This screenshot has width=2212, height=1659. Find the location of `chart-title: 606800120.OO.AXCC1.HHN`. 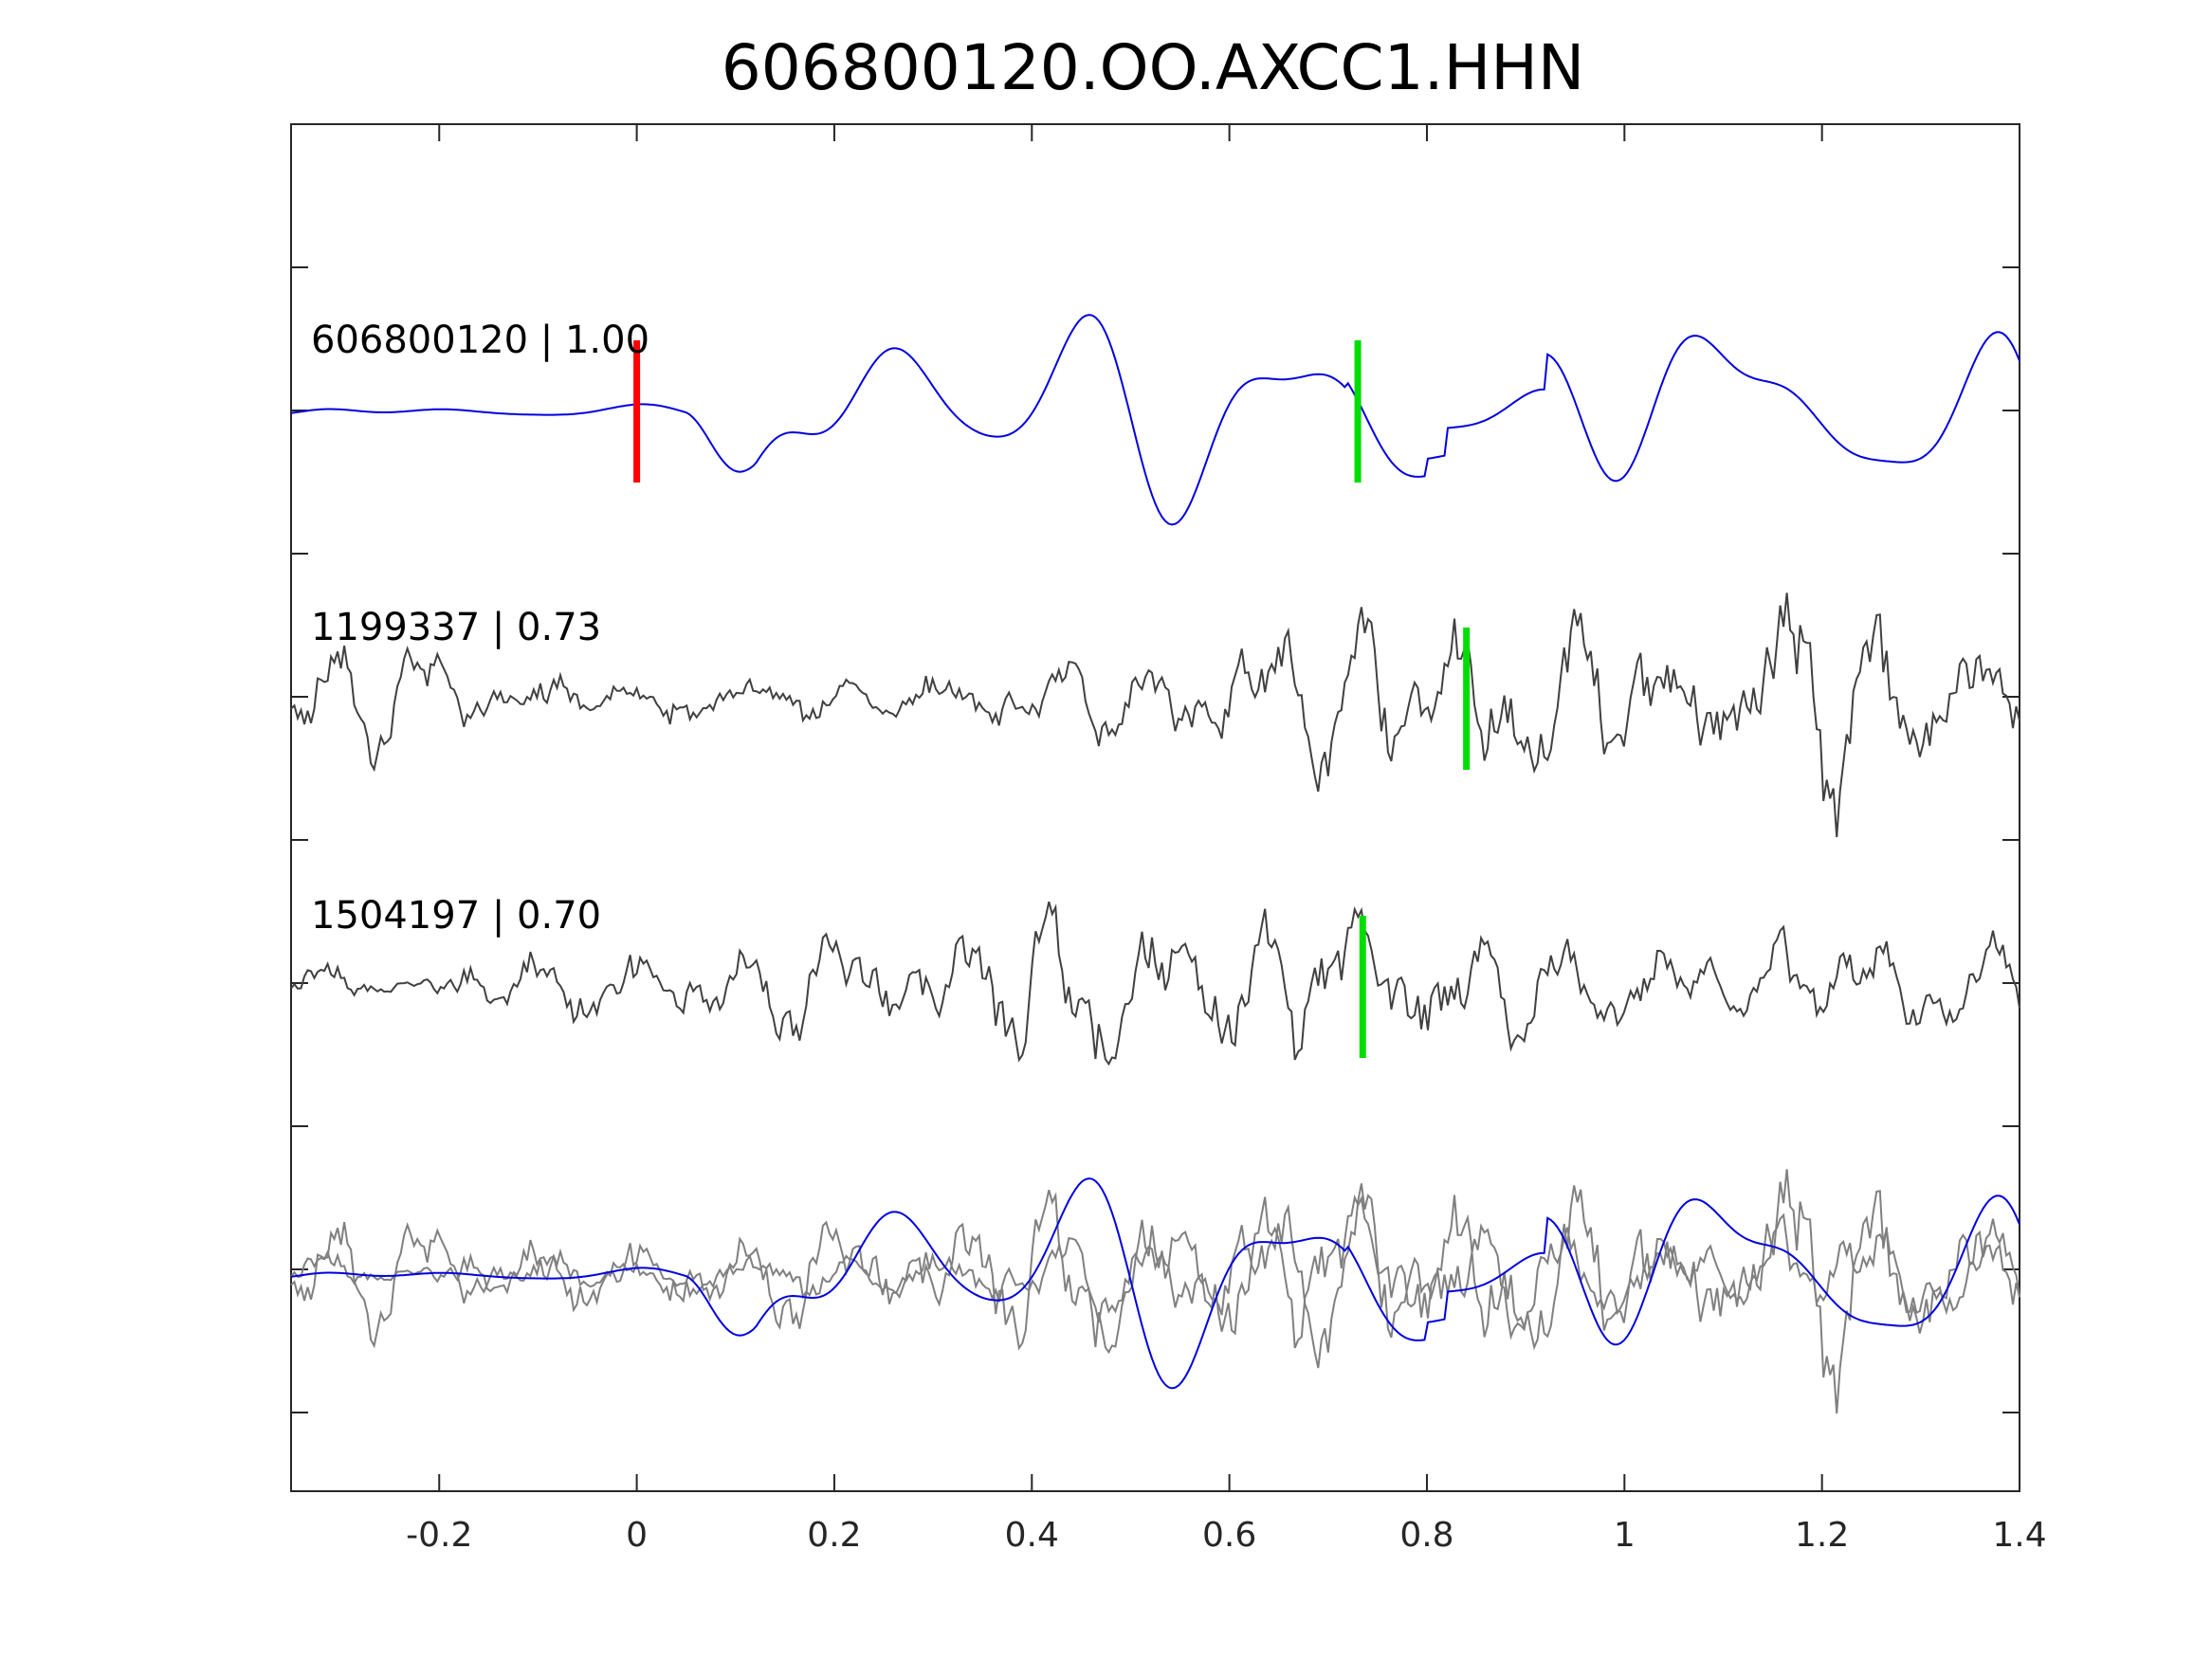

chart-title: 606800120.OO.AXCC1.HHN is located at coordinates (1153, 67).